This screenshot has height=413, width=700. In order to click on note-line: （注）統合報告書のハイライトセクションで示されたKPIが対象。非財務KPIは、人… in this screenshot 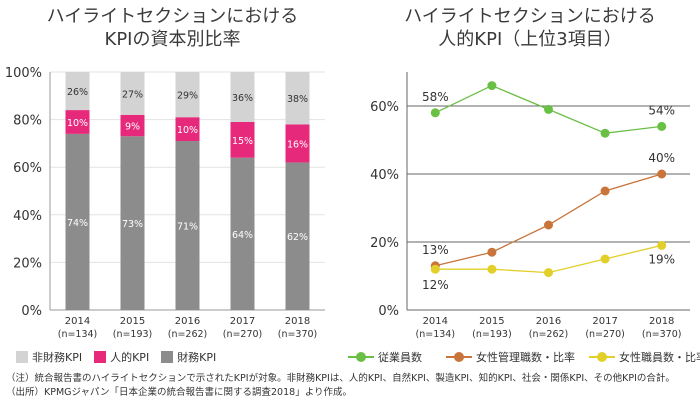, I will do `click(340, 378)`.